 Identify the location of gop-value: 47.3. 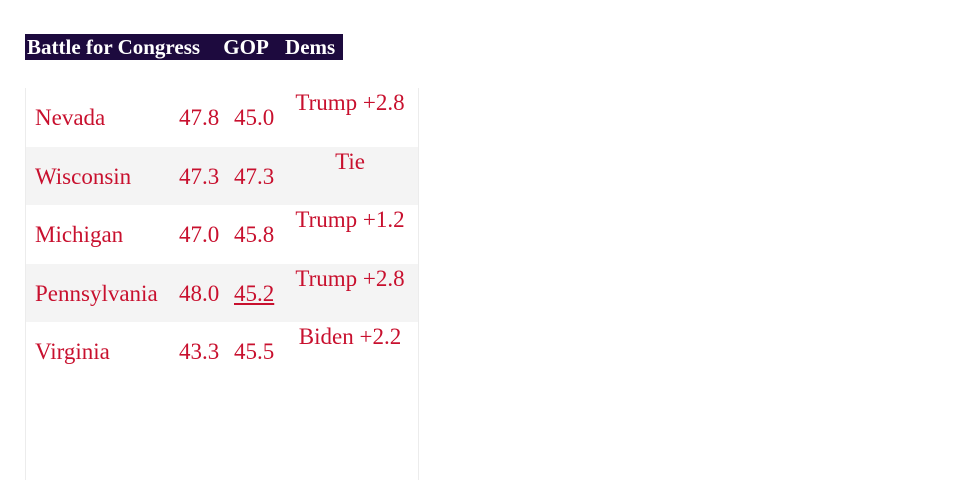
(199, 176).